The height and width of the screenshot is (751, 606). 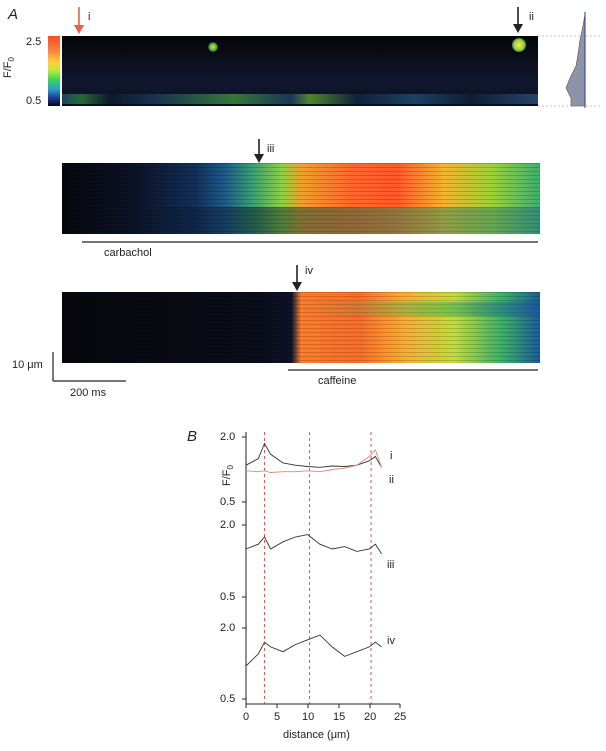 What do you see at coordinates (391, 480) in the screenshot?
I see `trace-label-ii: ii` at bounding box center [391, 480].